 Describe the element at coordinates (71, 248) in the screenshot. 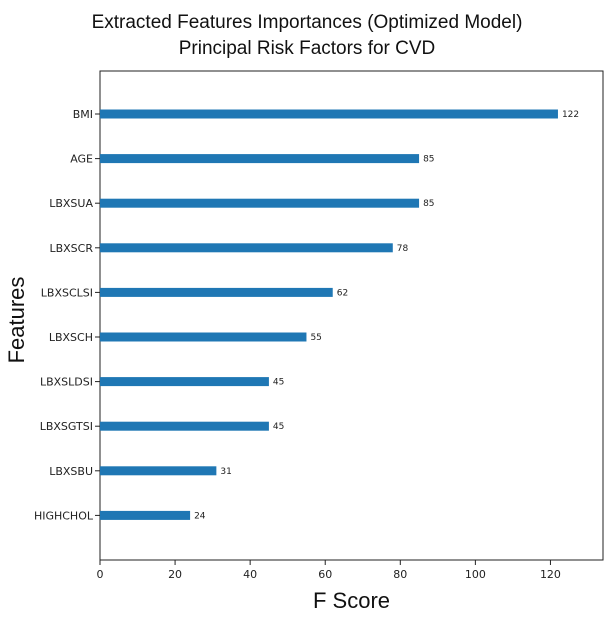

I see `y-tick-label: LBXSCR` at that location.